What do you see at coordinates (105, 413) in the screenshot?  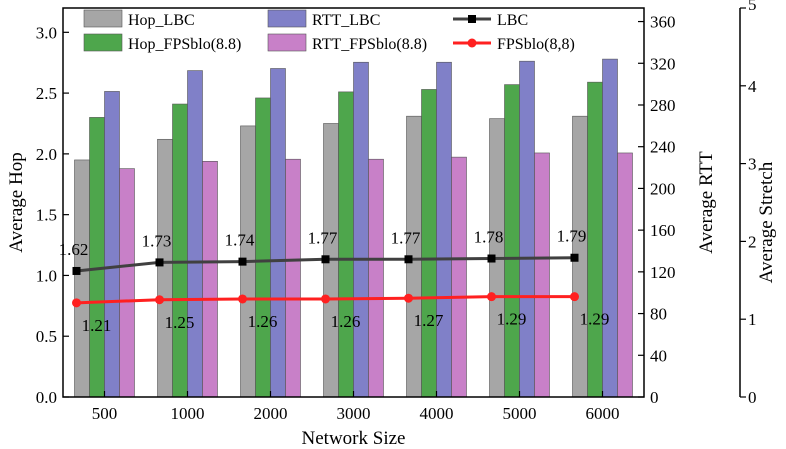 I see `x-tick-label: 500` at bounding box center [105, 413].